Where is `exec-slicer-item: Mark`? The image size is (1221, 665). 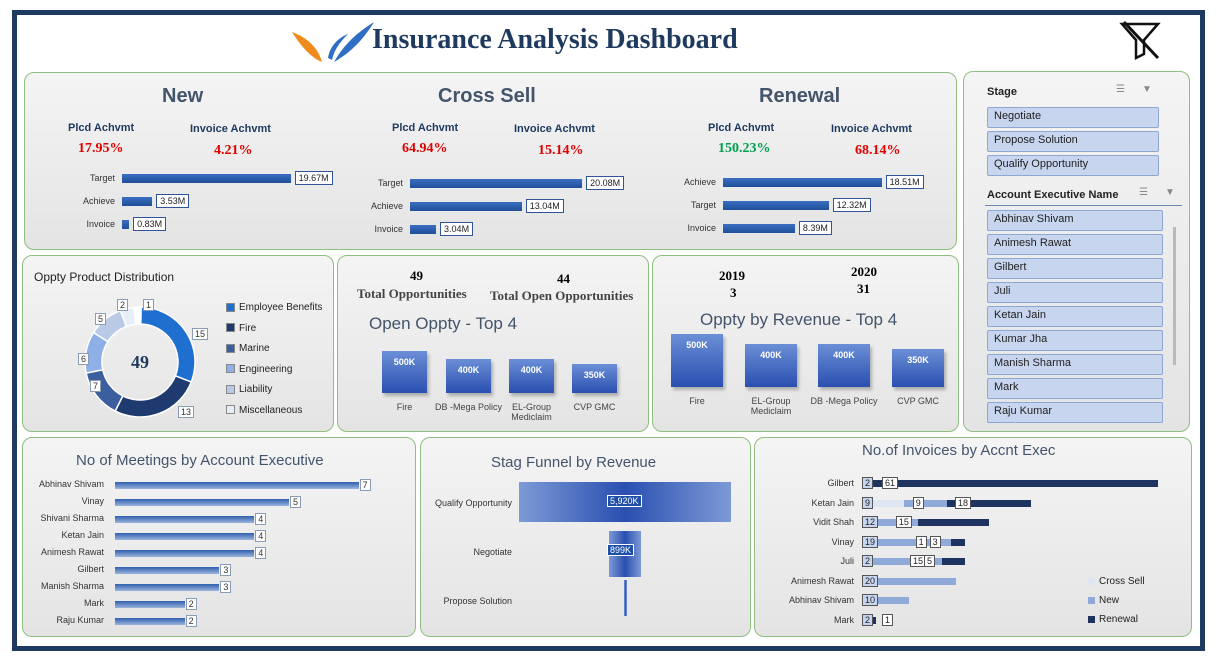 exec-slicer-item: Mark is located at coordinates (1075, 388).